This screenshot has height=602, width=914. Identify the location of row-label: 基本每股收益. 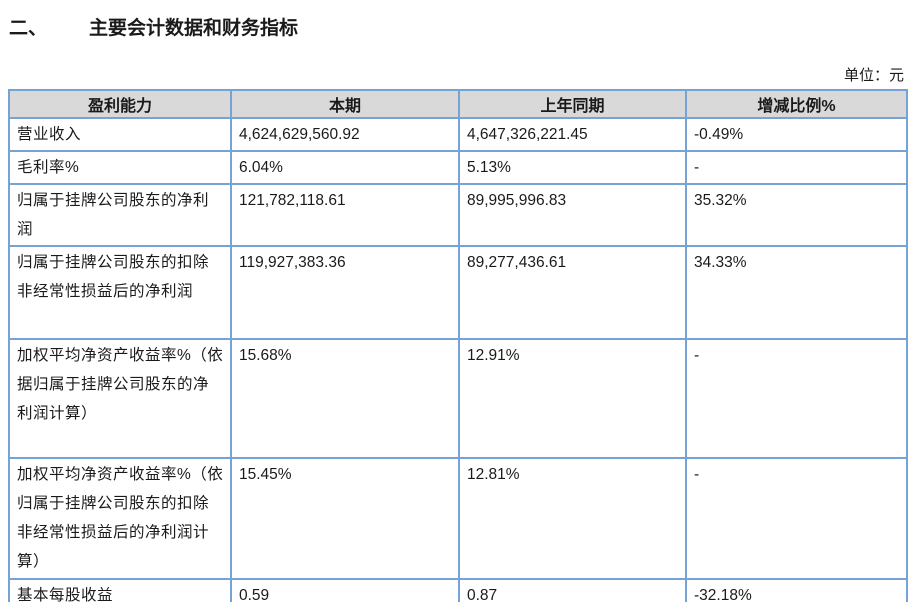
(120, 590).